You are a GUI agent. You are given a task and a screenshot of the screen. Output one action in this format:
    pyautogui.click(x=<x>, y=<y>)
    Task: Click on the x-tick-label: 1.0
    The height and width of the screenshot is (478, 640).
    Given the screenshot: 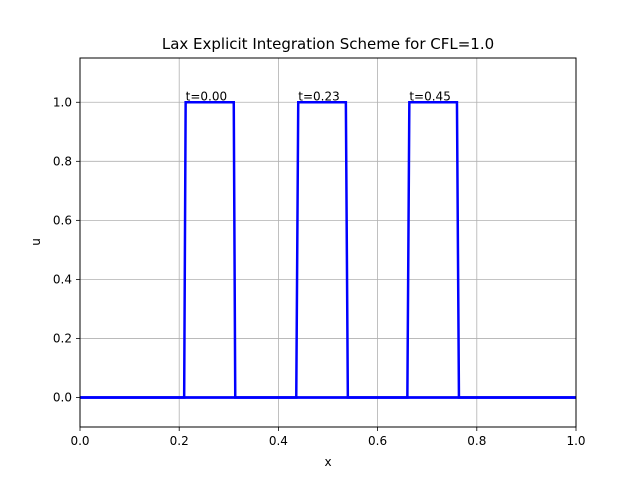 What is the action you would take?
    pyautogui.click(x=575, y=441)
    